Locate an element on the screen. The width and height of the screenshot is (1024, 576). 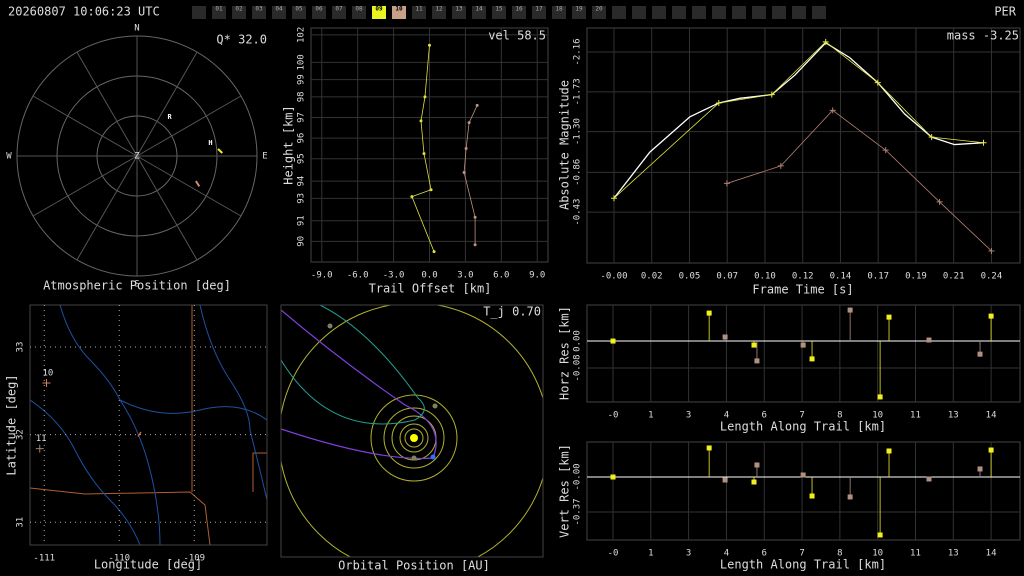
y-tick-label: -0.00 is located at coordinates (578, 476).